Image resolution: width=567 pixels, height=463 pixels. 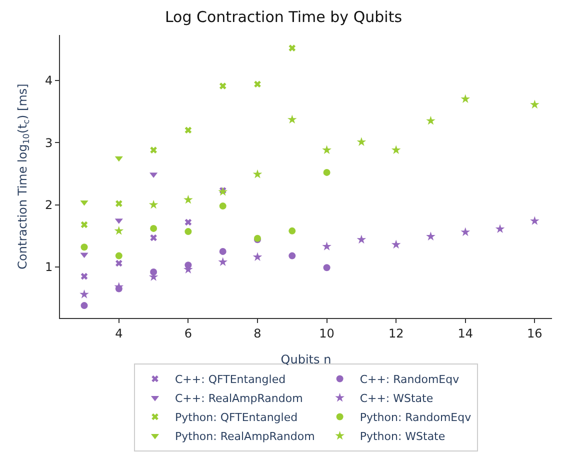 I want to click on x-tick-label: 8, so click(x=258, y=333).